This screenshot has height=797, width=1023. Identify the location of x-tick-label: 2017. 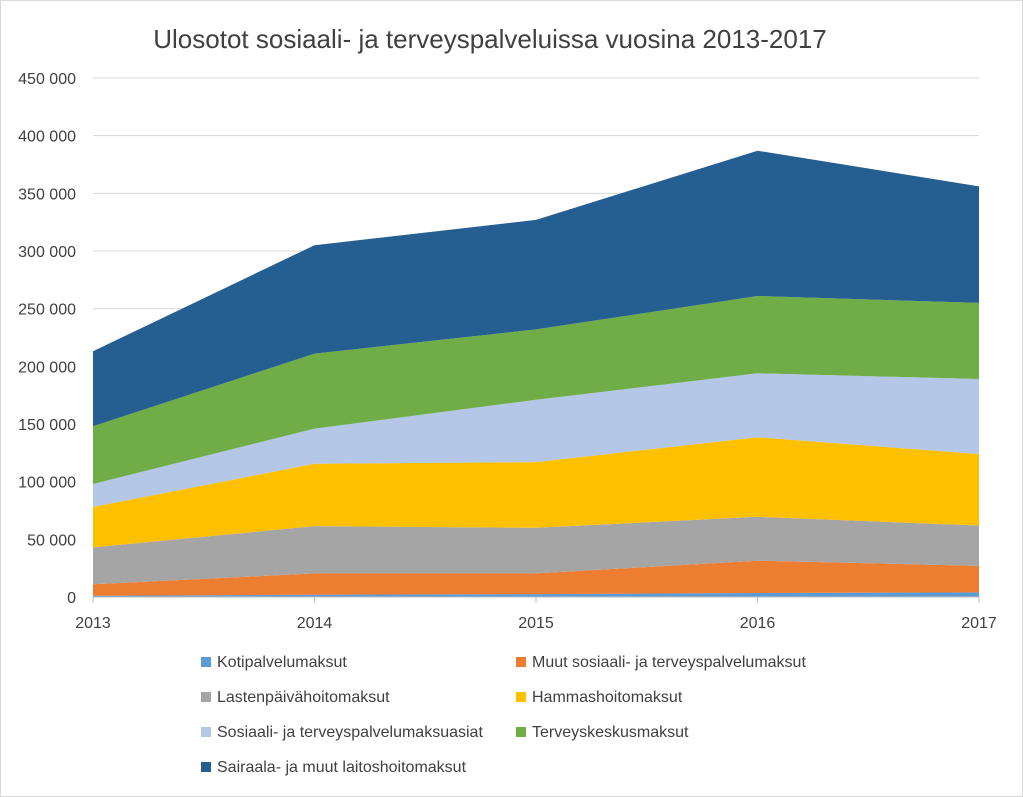
(979, 623).